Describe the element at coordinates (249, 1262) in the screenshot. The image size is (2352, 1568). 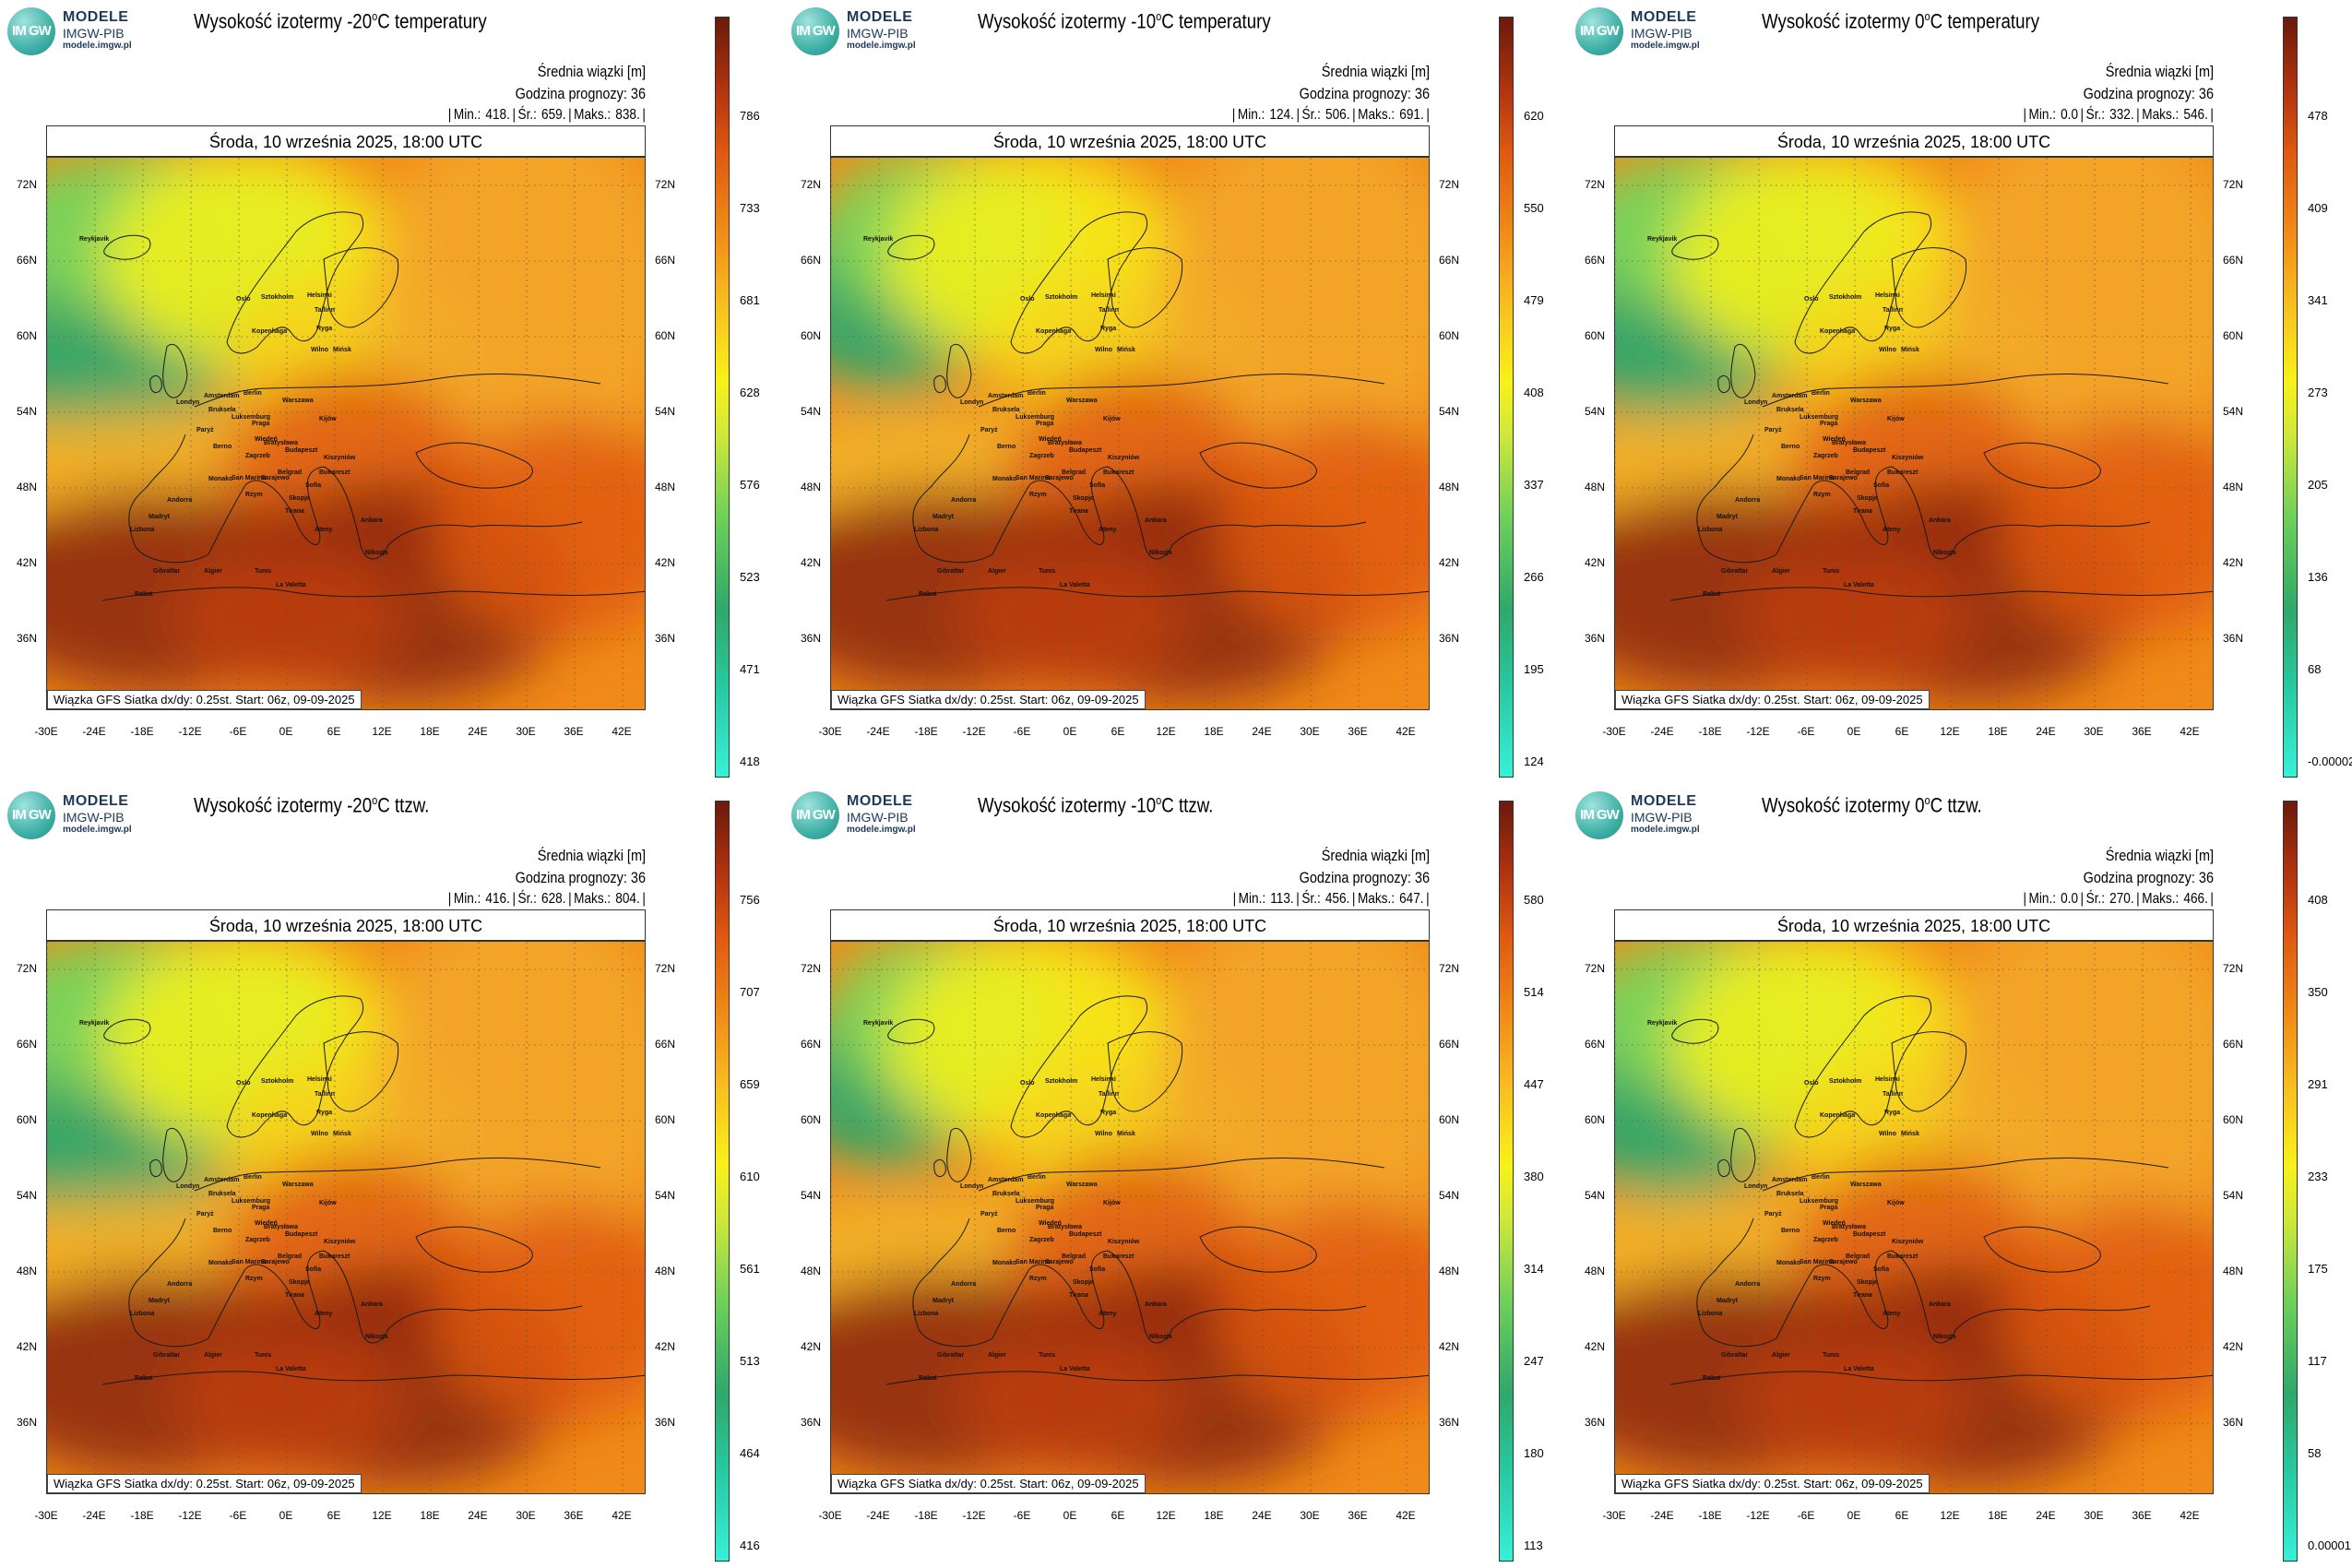
I see `city-label: San Marino` at that location.